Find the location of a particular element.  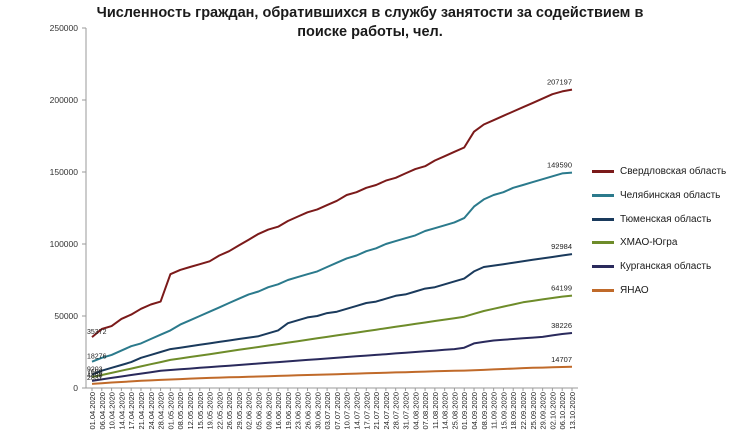

x-tick-label: 04.08.2020 is located at coordinates (415, 411).